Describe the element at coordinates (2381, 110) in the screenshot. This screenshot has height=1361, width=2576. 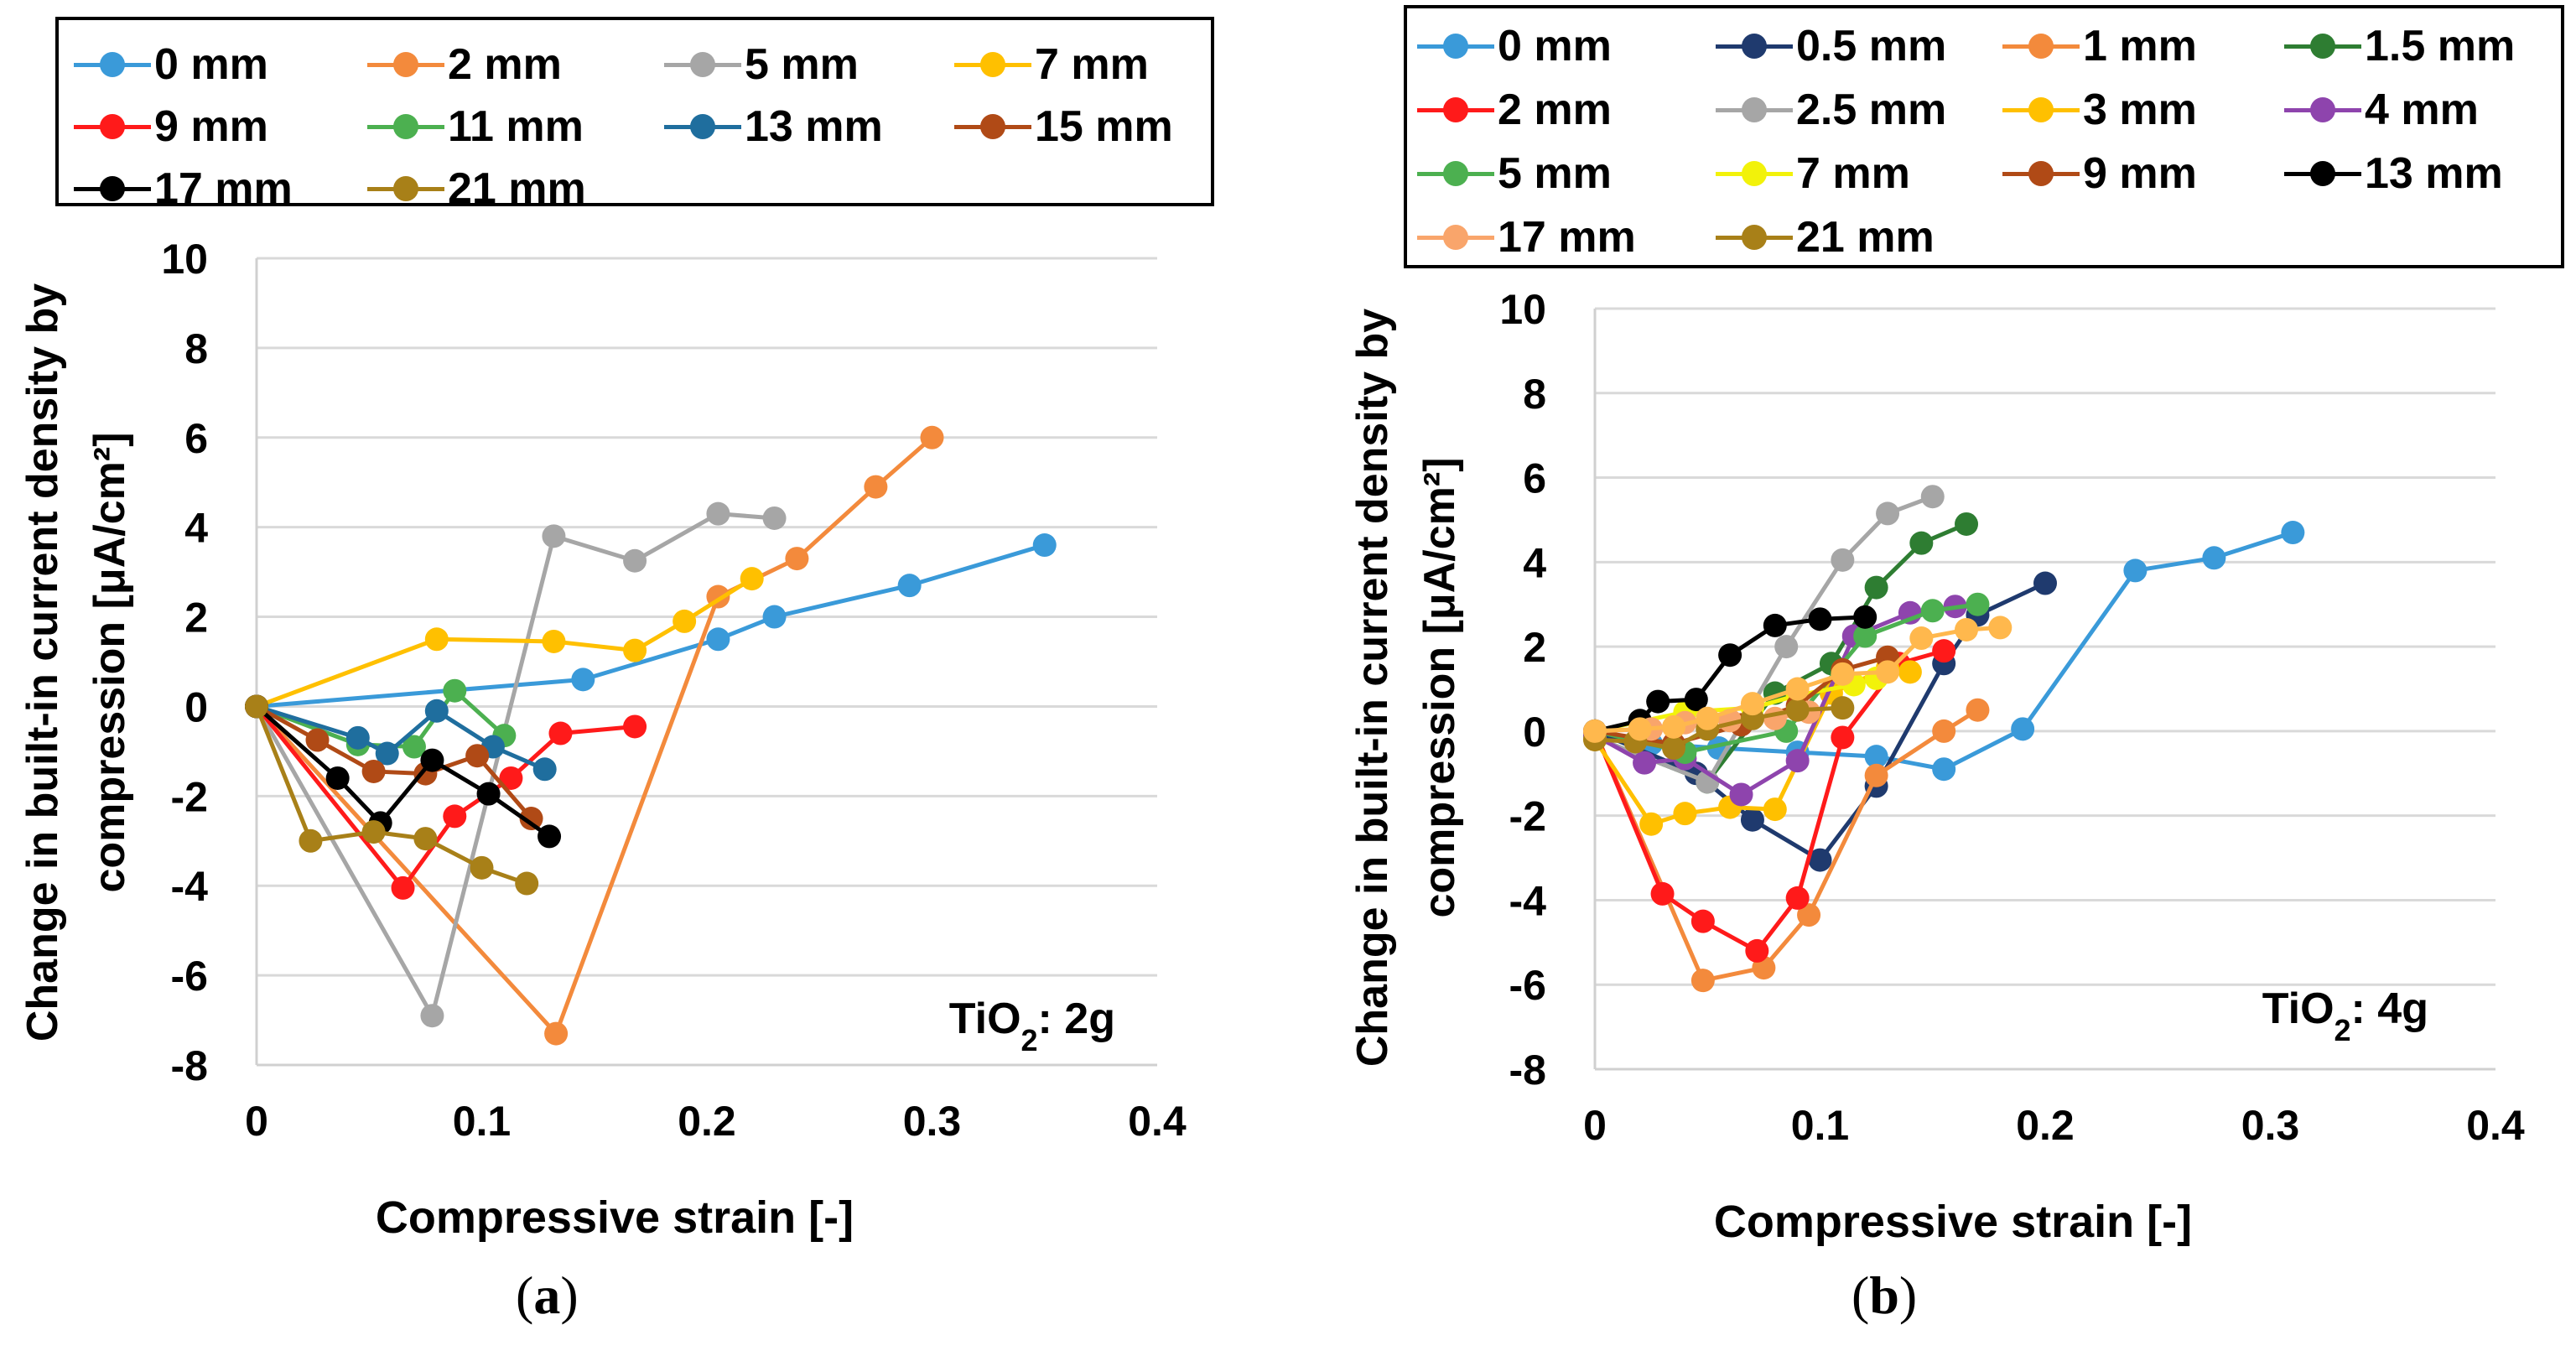
I see `legend-item: 4 mm` at that location.